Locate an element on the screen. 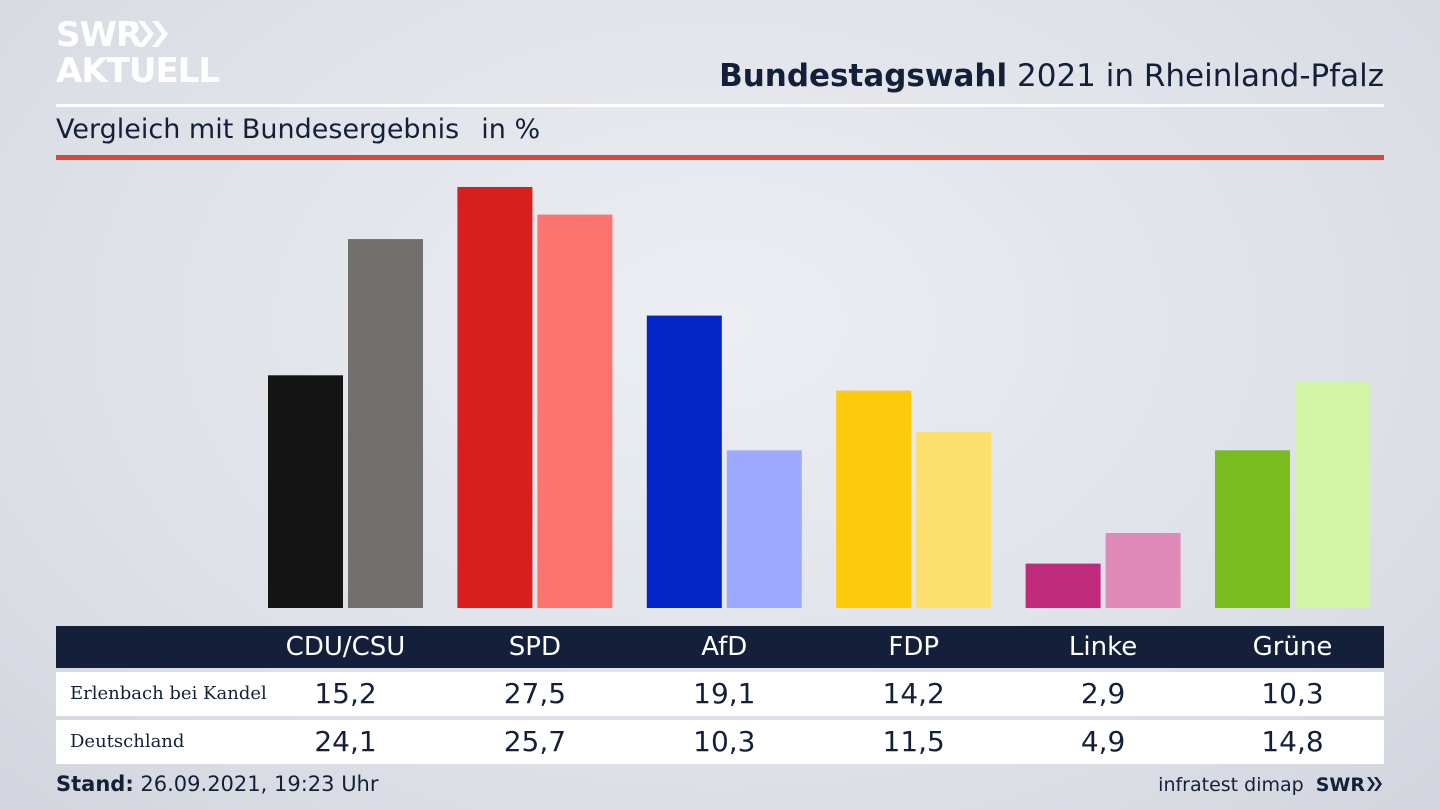 This screenshot has height=810, width=1440. unit-label: in % is located at coordinates (511, 129).